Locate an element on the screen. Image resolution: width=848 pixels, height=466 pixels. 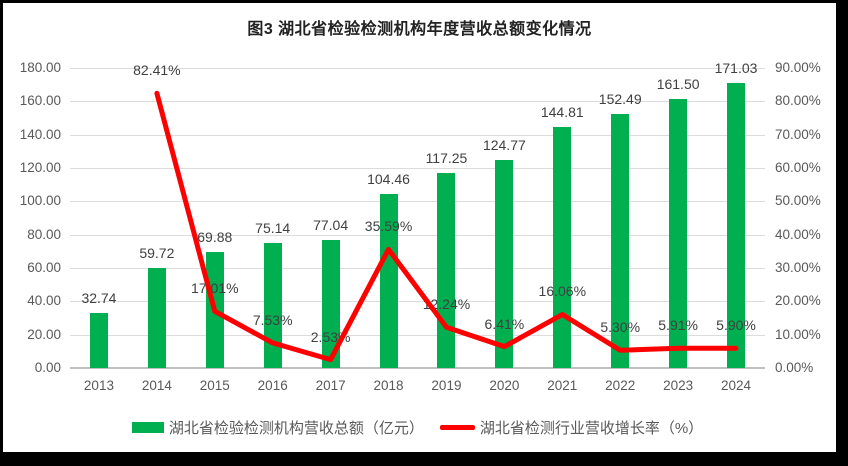
x-axis-label: 2018 is located at coordinates (388, 385).